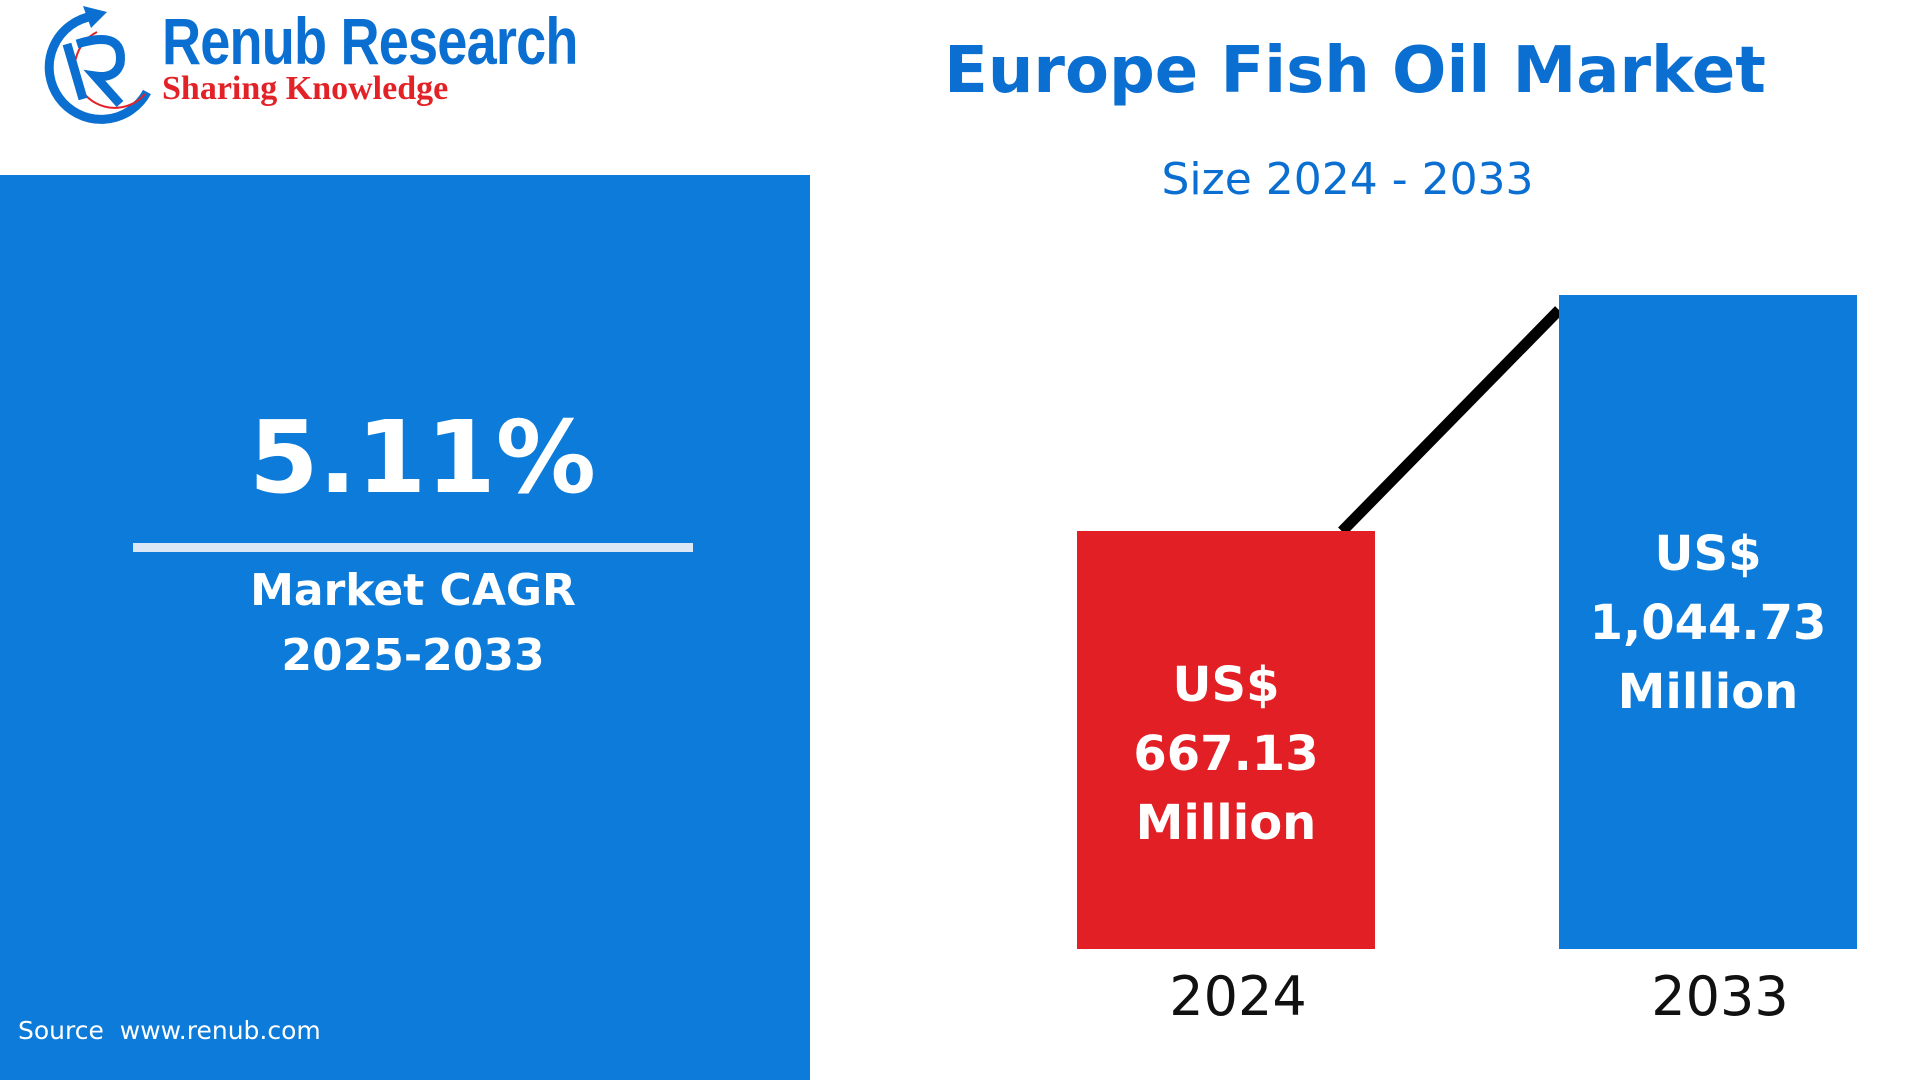  Describe the element at coordinates (413, 623) in the screenshot. I see `cagr-label: Market CAGR 2025-2033` at that location.